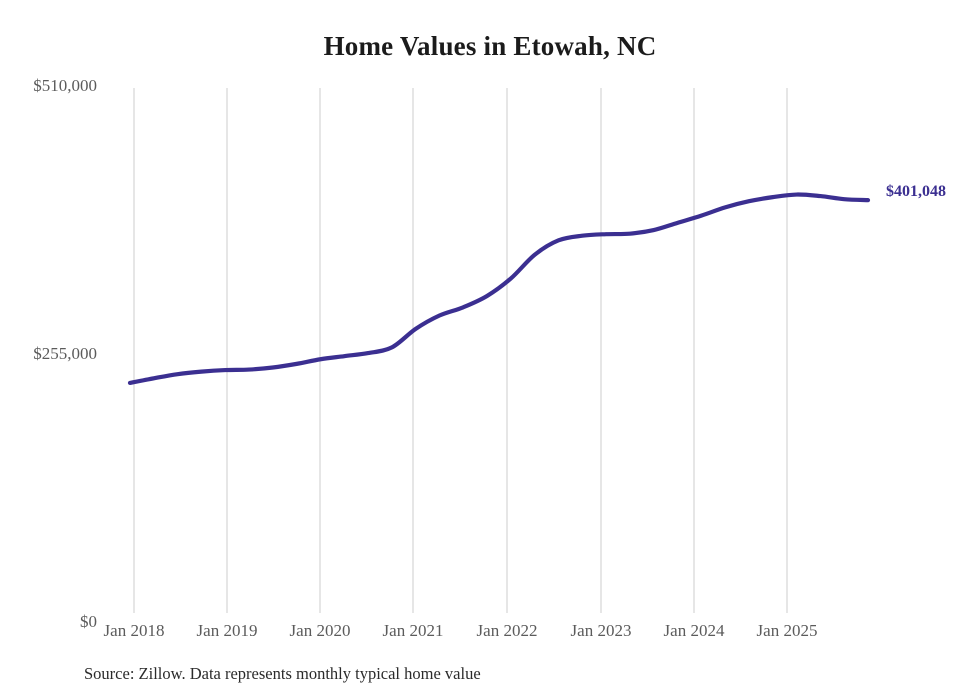  Describe the element at coordinates (227, 630) in the screenshot. I see `x-axis-tick-label: Jan 2019` at that location.